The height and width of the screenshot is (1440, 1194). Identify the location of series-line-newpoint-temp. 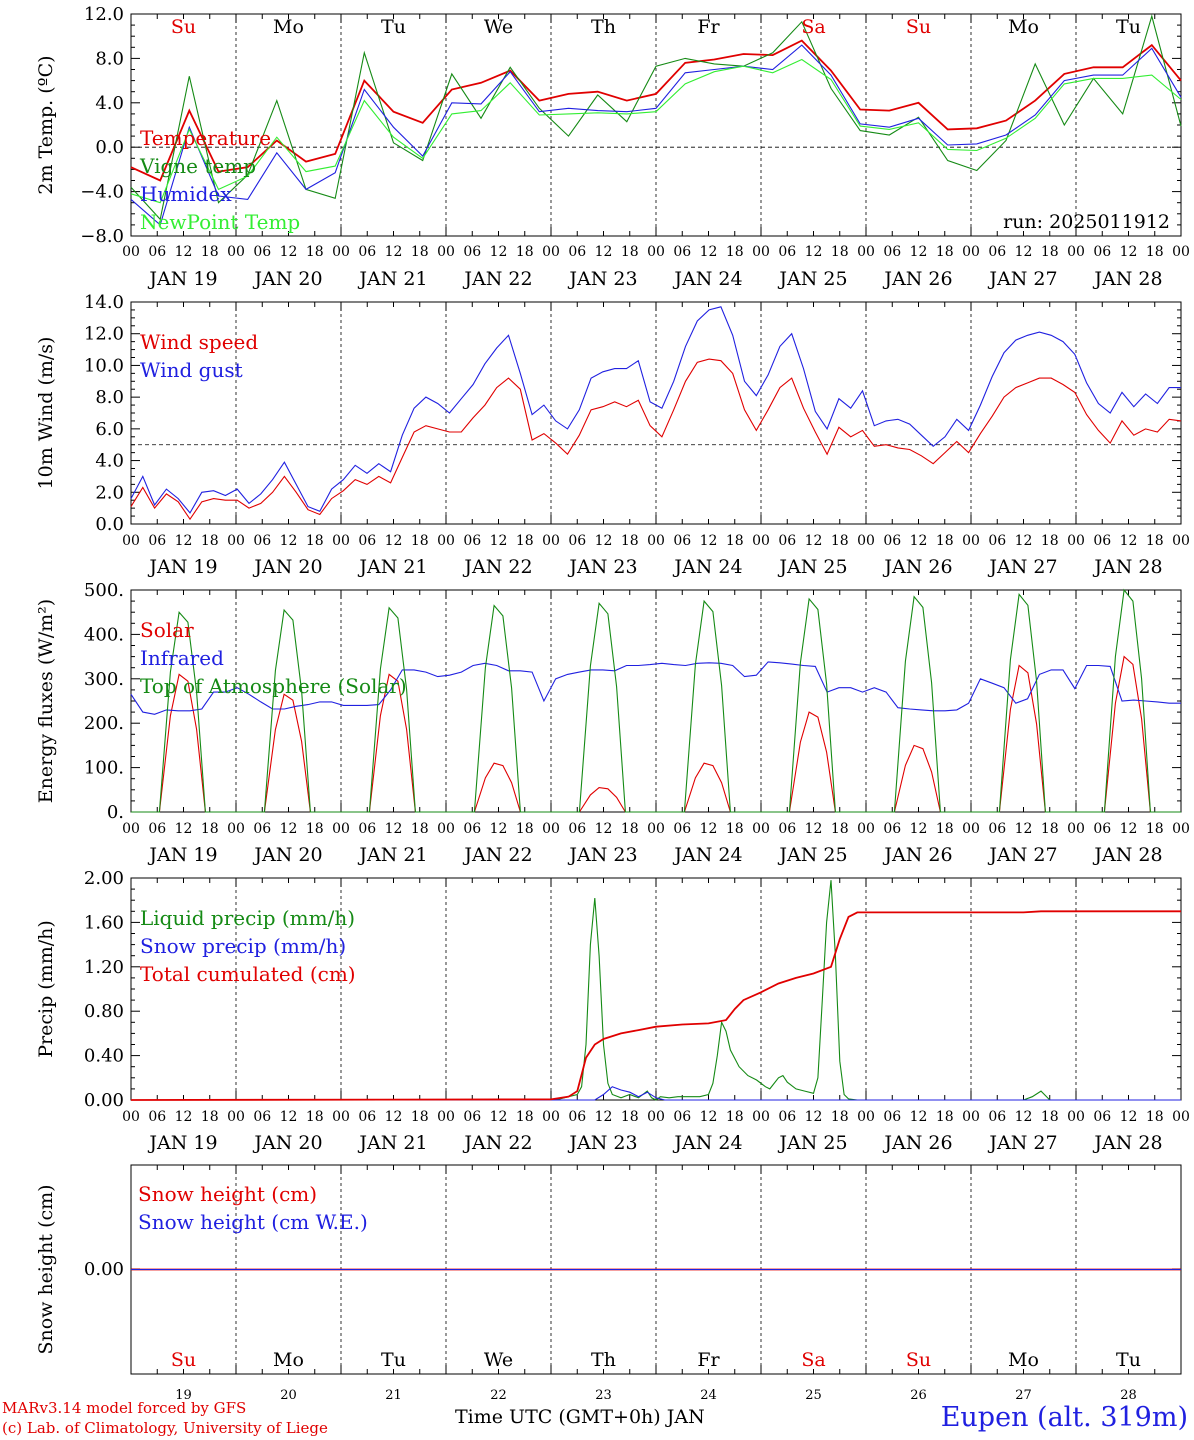
(656, 131).